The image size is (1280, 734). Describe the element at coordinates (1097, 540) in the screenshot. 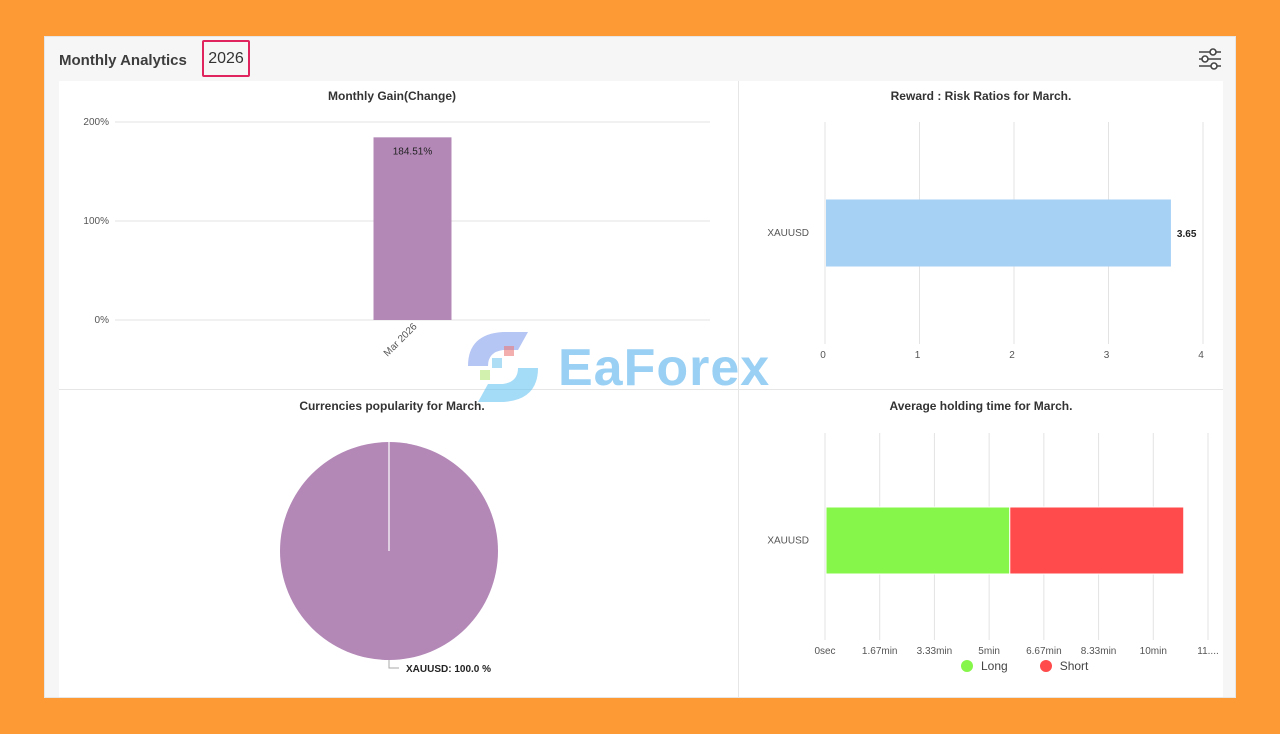

I see `holding-bar-short` at that location.